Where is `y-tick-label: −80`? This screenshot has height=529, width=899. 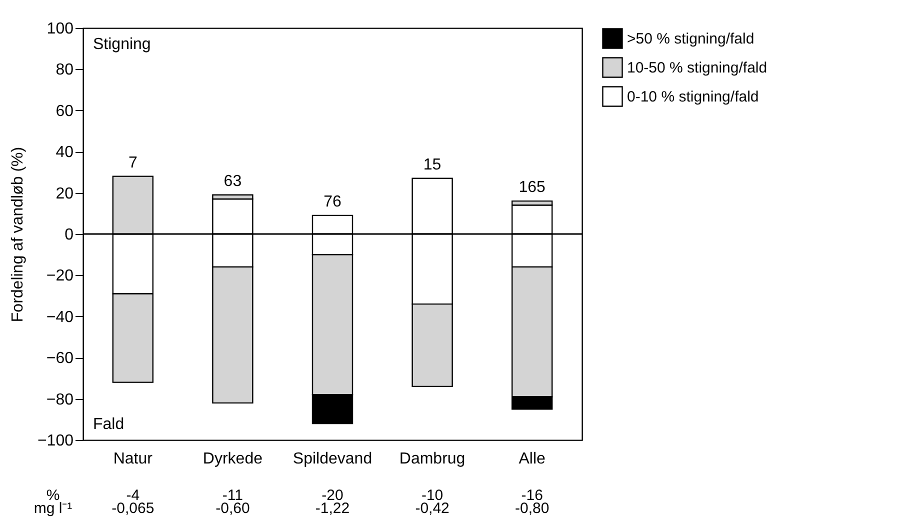 y-tick-label: −80 is located at coordinates (60, 399).